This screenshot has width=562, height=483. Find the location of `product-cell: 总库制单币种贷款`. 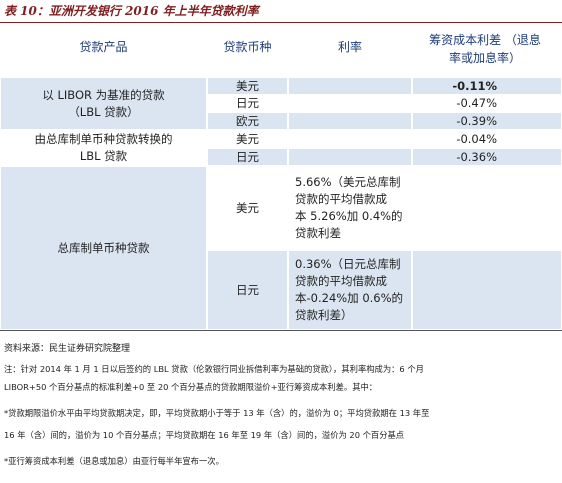

product-cell: 总库制单币种贷款 is located at coordinates (103, 248).